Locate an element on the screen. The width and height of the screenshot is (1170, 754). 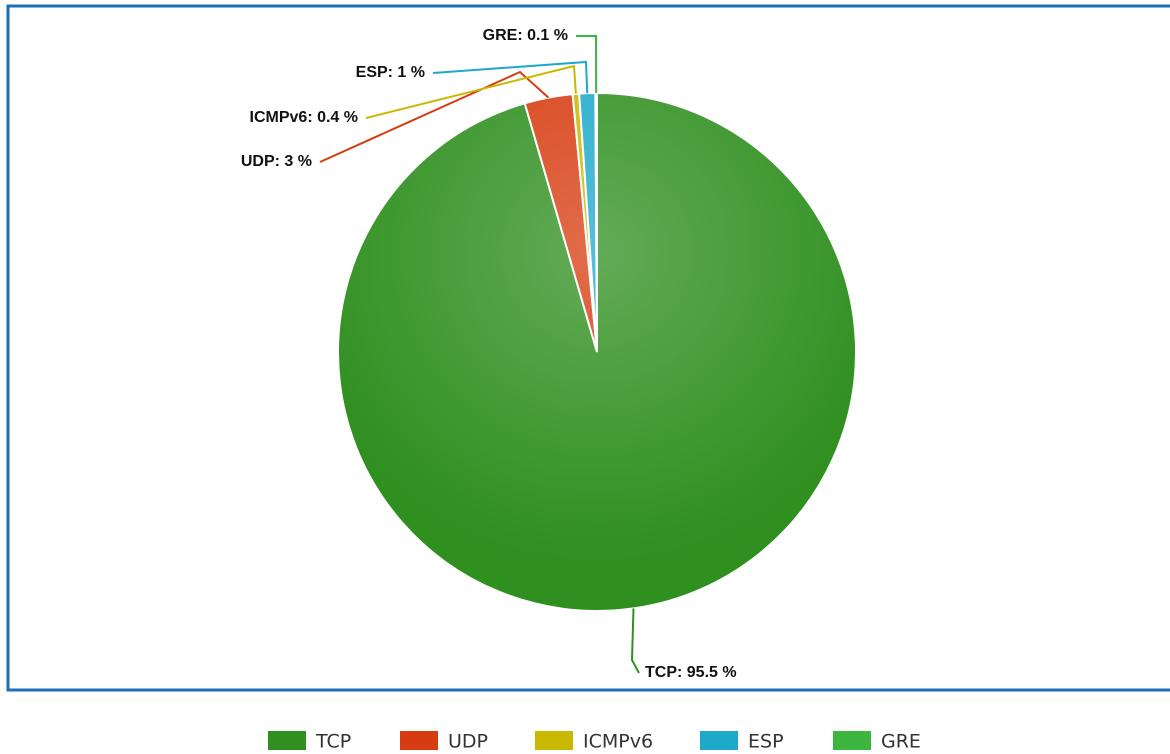
legend-label: ICMPv6 is located at coordinates (618, 742).